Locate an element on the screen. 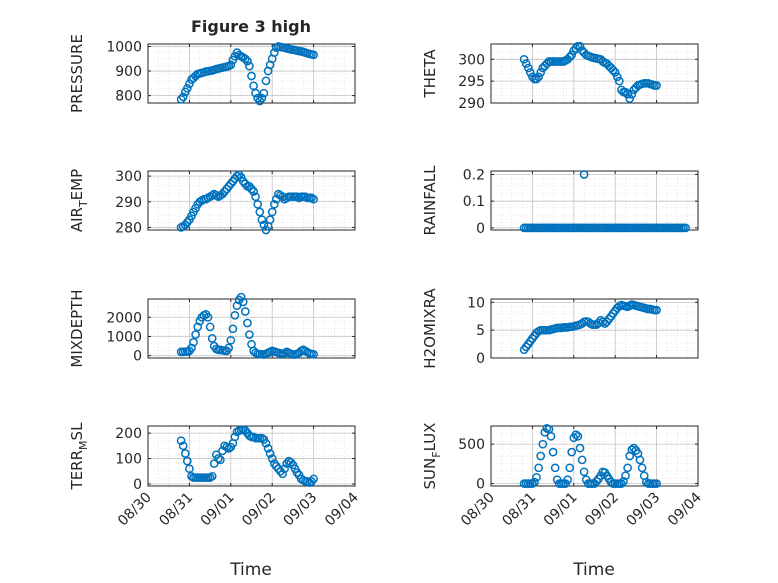 The height and width of the screenshot is (583, 778). y-axis-label: AIRTEMP is located at coordinates (79, 200).